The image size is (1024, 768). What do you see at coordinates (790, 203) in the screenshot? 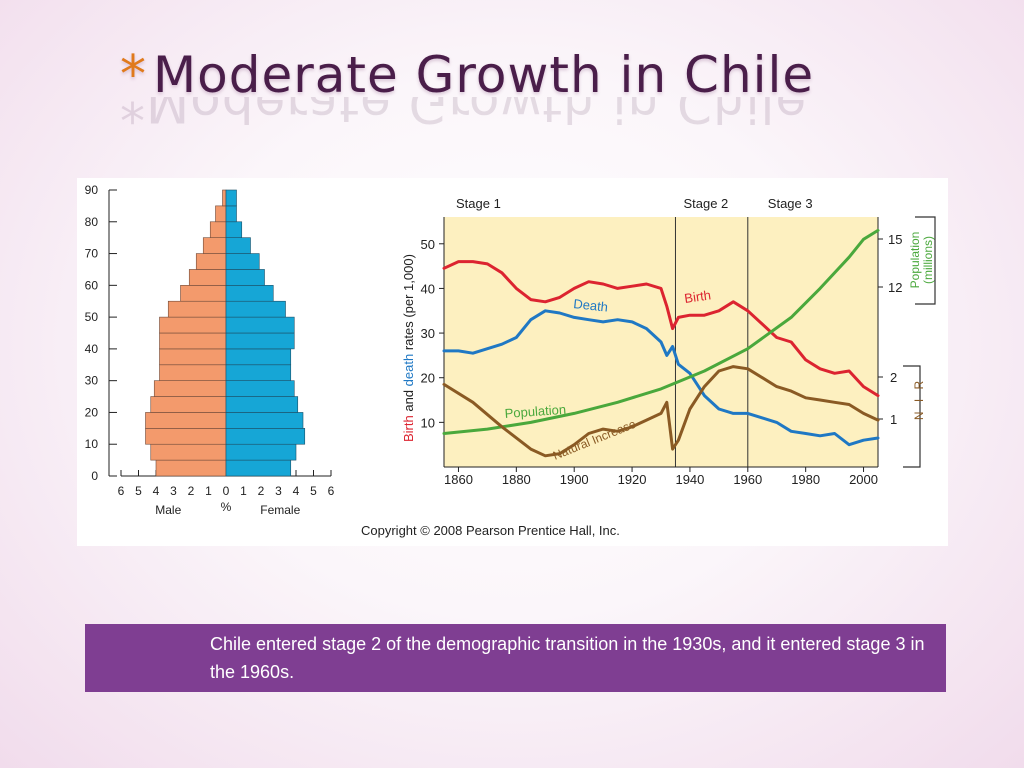
I see `stage-label: Stage 3` at bounding box center [790, 203].